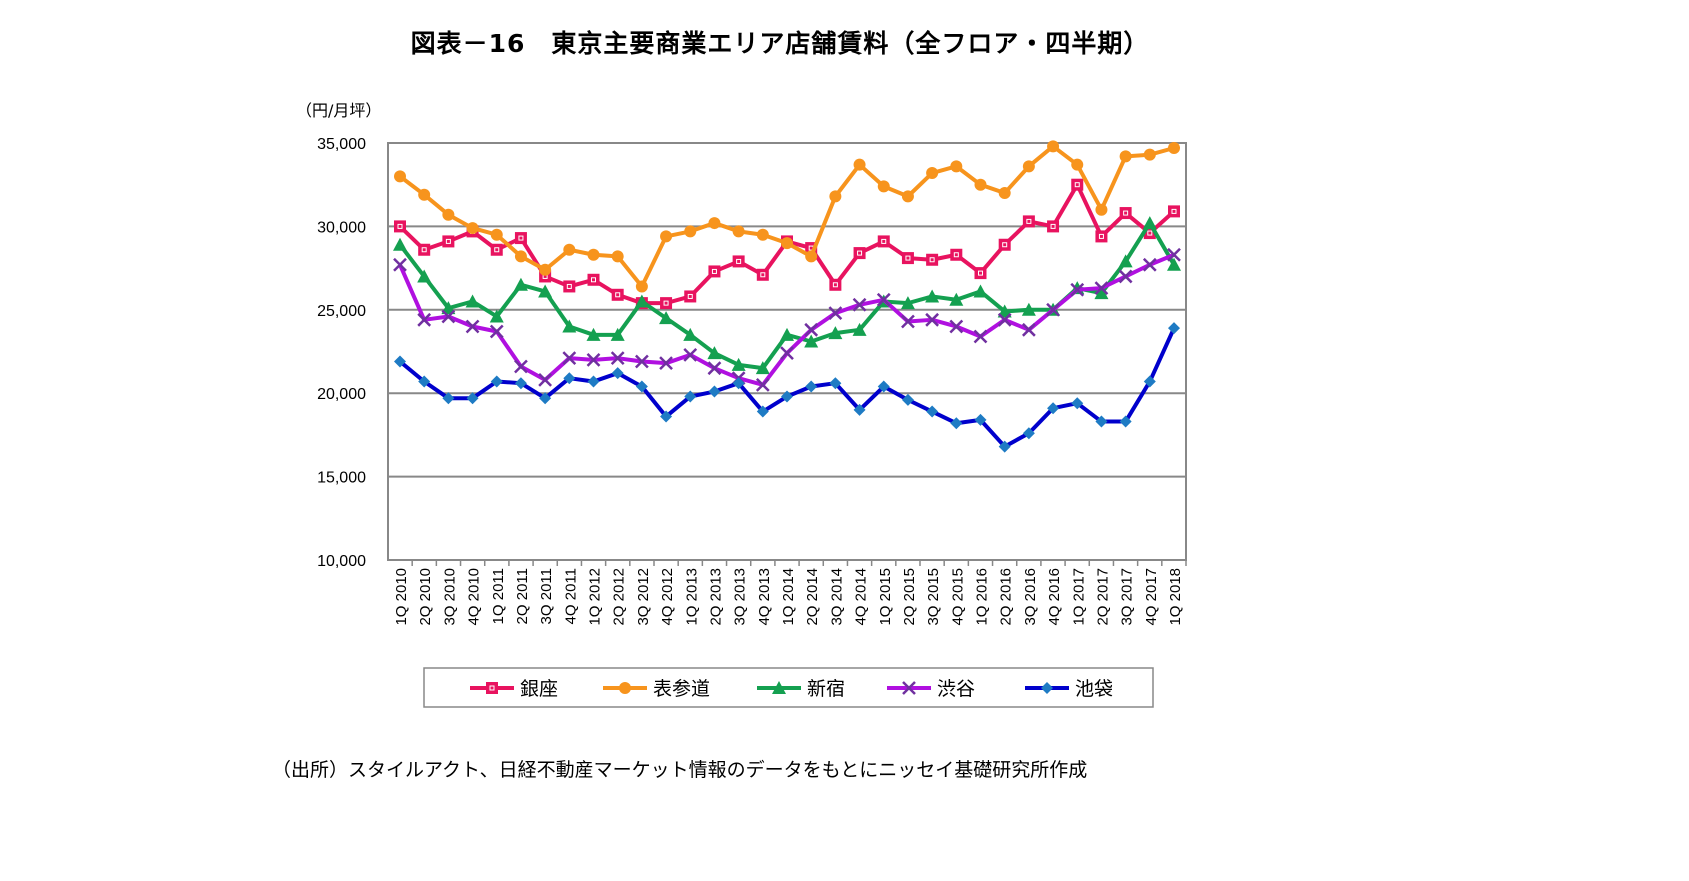 The width and height of the screenshot is (1689, 881). Describe the element at coordinates (522, 596) in the screenshot. I see `x-tick-label: 2Q 2011` at that location.